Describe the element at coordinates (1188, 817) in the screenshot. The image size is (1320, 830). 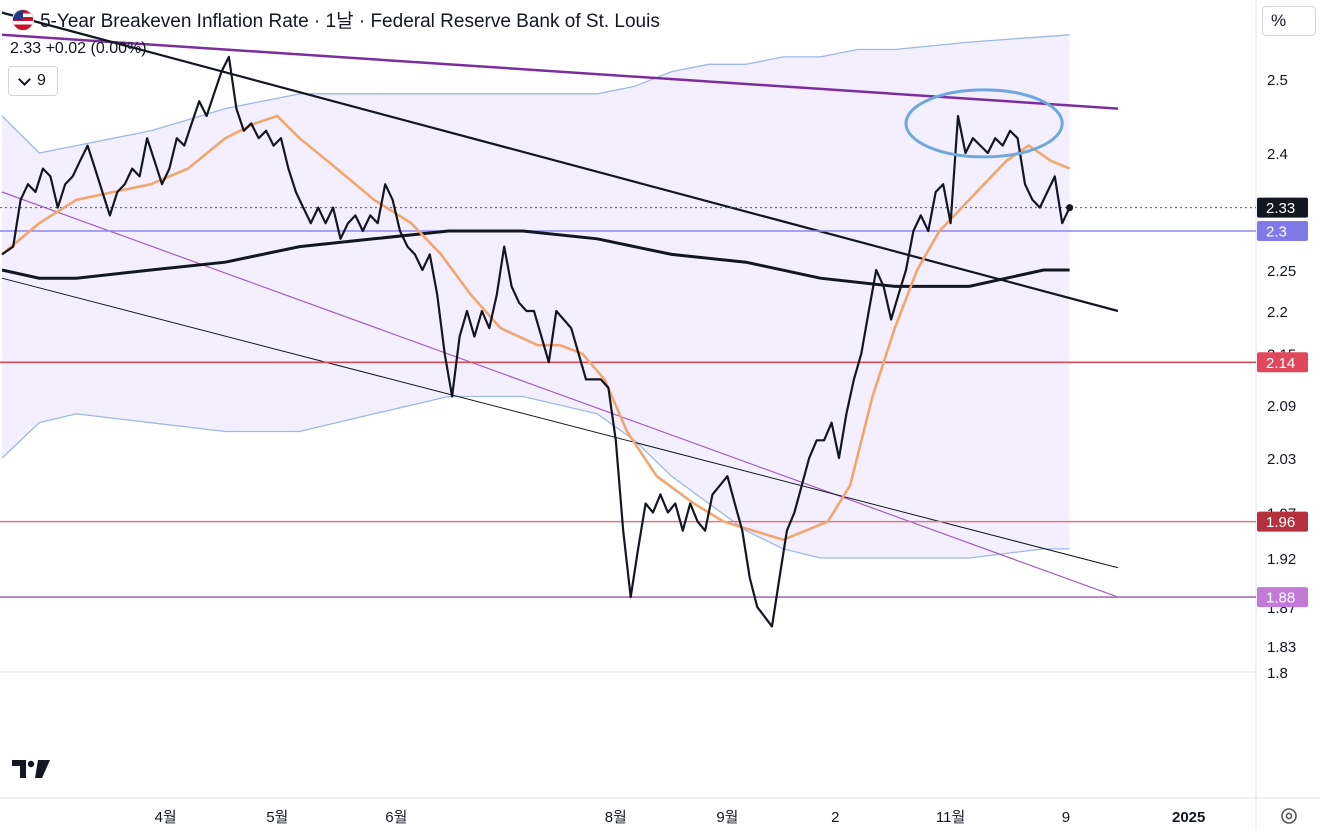
I see `x-tick-label: 2025` at that location.